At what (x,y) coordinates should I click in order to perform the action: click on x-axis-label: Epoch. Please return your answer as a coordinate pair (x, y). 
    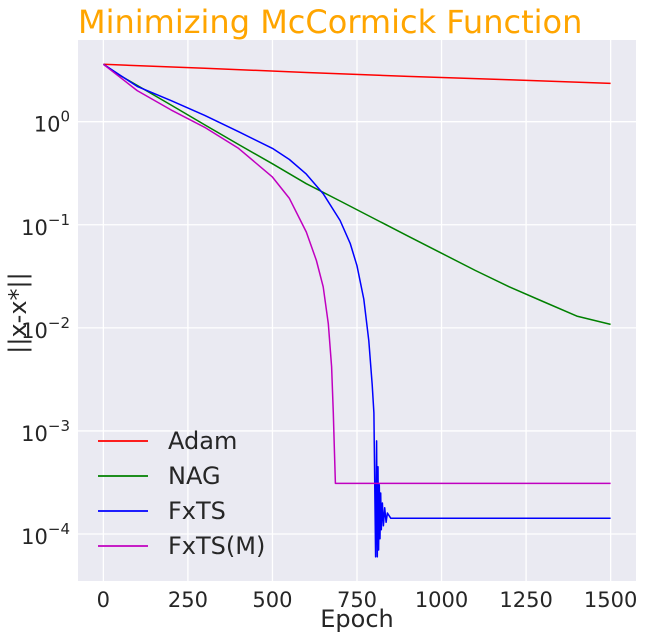
    Looking at the image, I should click on (357, 619).